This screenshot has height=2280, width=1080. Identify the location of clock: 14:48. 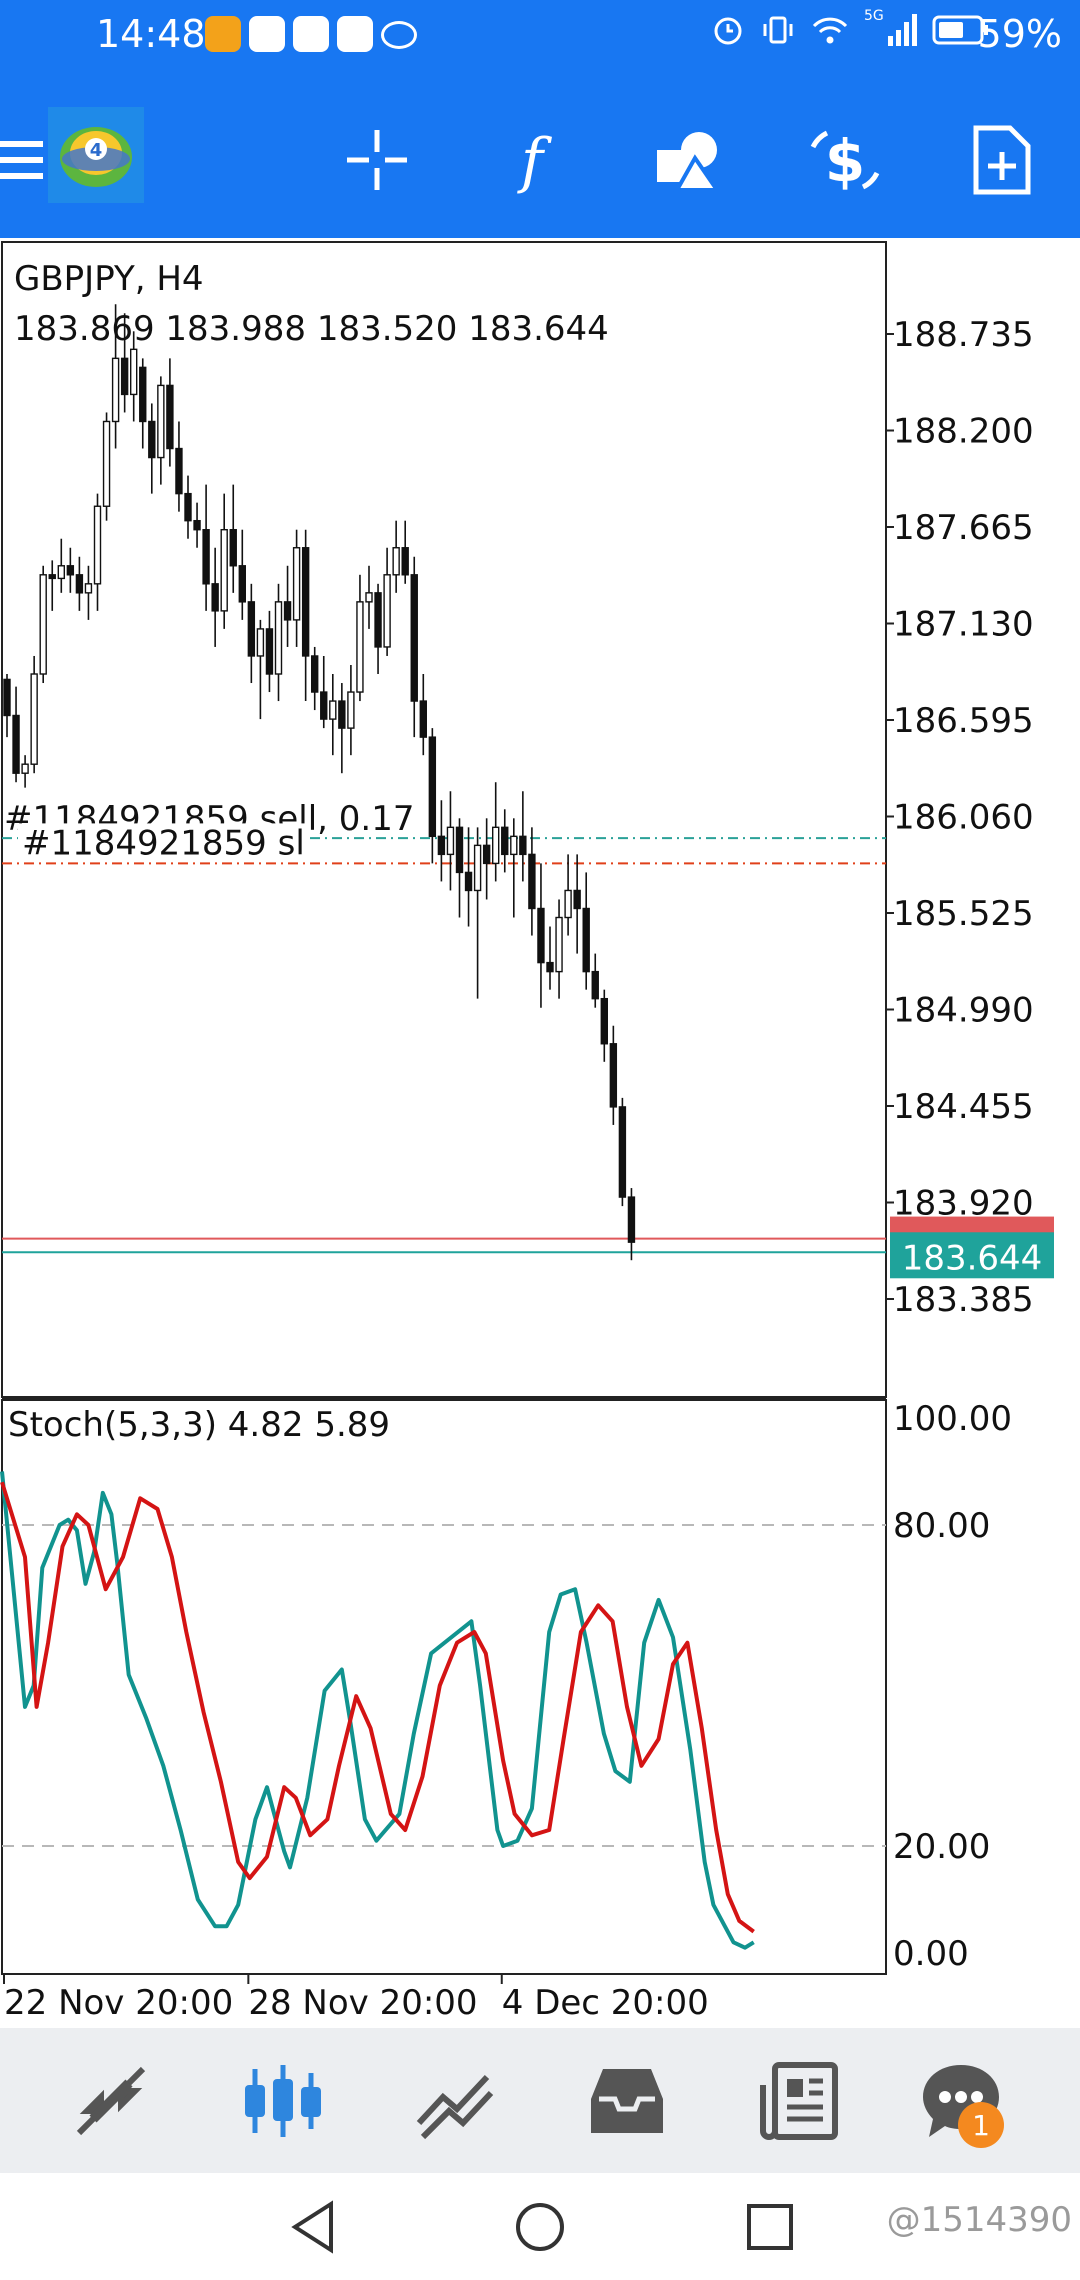
(151, 34).